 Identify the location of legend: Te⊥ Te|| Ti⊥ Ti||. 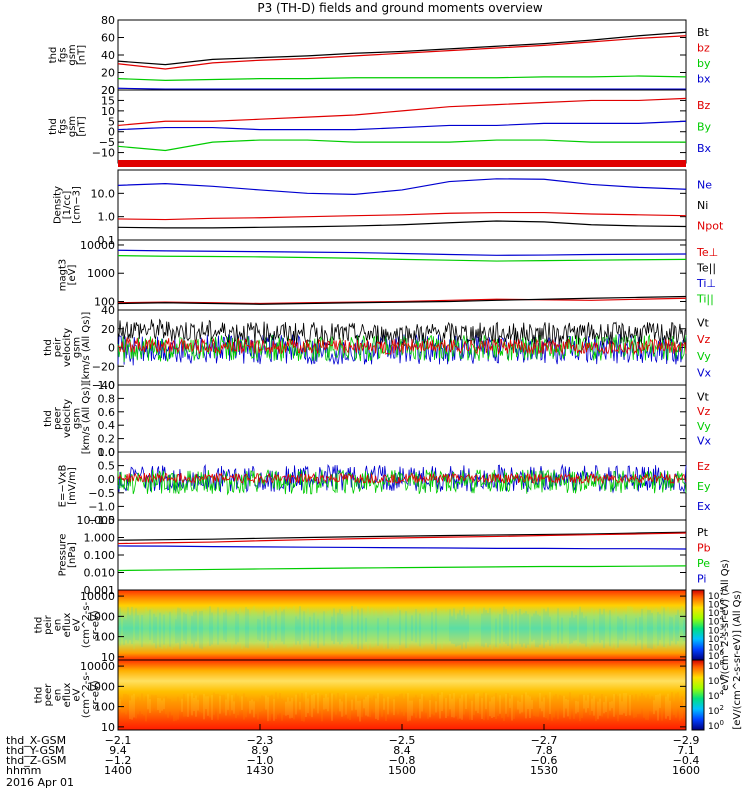
(707, 276).